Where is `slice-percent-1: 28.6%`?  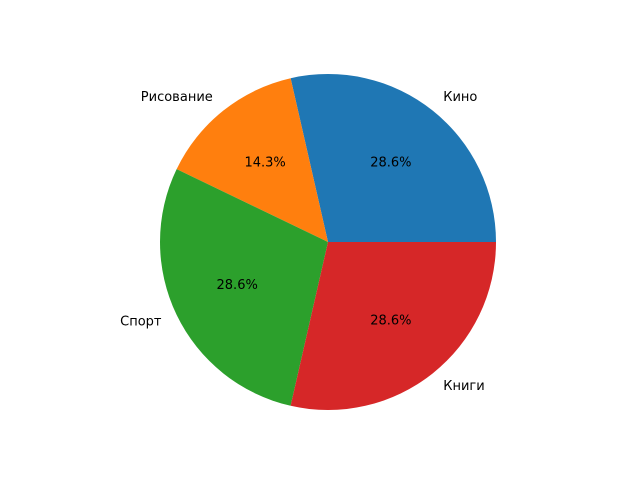
slice-percent-1: 28.6% is located at coordinates (390, 163).